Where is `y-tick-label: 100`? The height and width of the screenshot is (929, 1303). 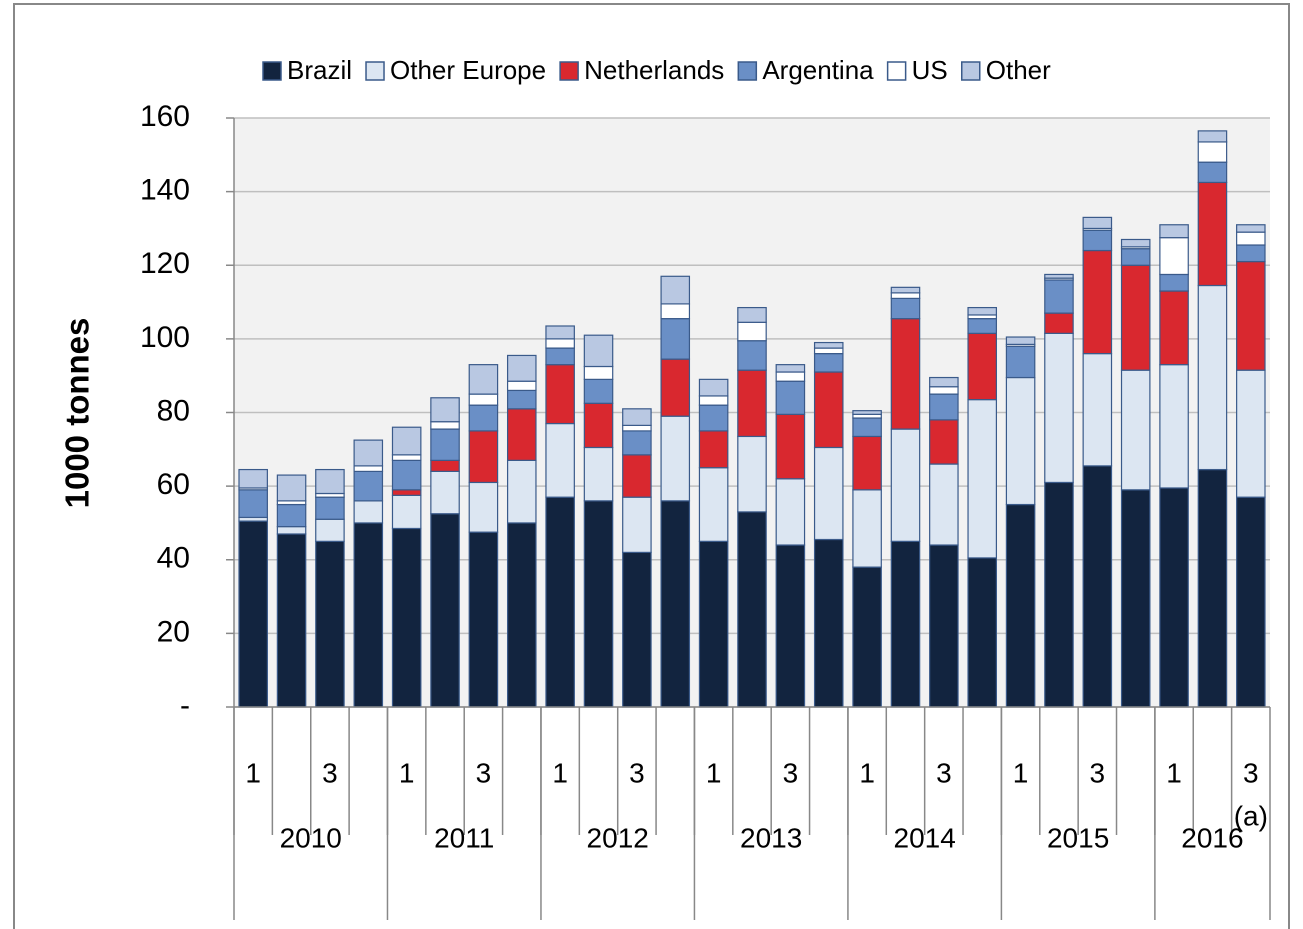
y-tick-label: 100 is located at coordinates (165, 337).